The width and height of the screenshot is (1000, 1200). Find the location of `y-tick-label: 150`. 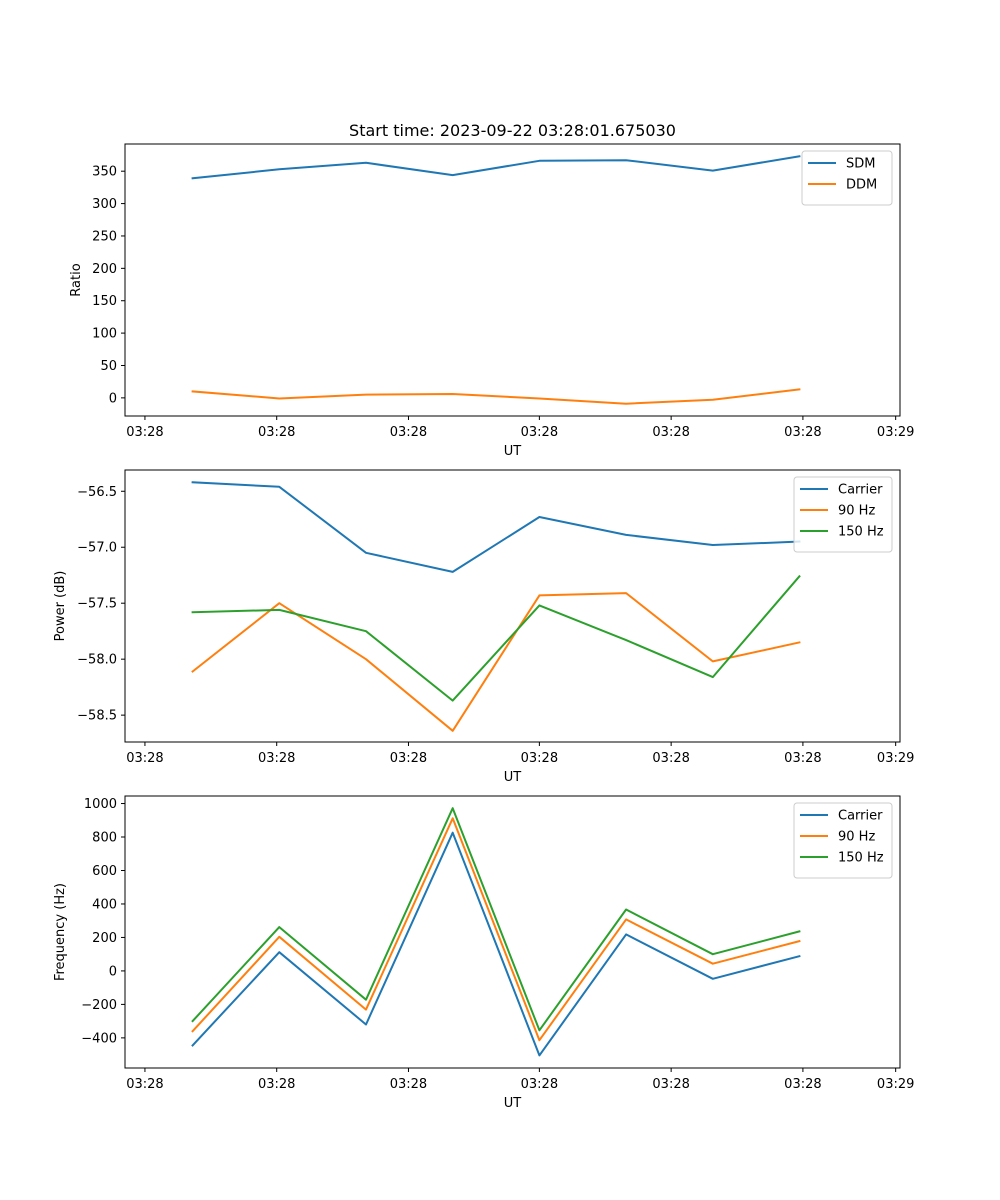

y-tick-label: 150 is located at coordinates (104, 301).